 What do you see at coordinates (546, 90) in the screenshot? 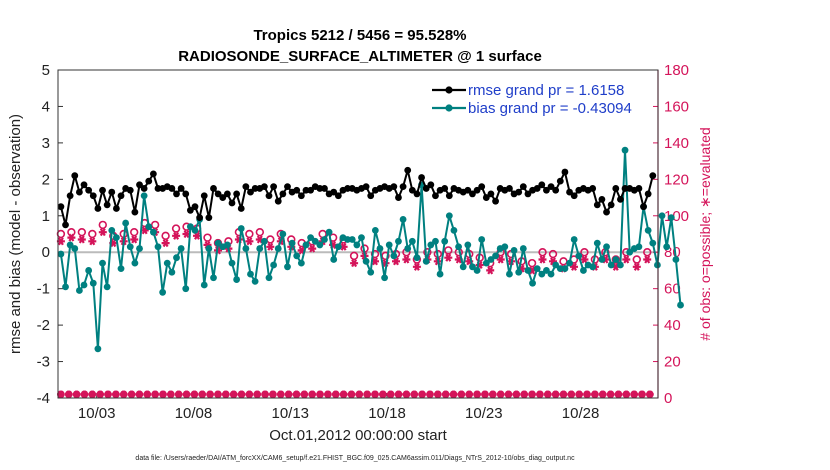
I see `legend-rmse-label: rmse grand pr = 1.6158` at bounding box center [546, 90].